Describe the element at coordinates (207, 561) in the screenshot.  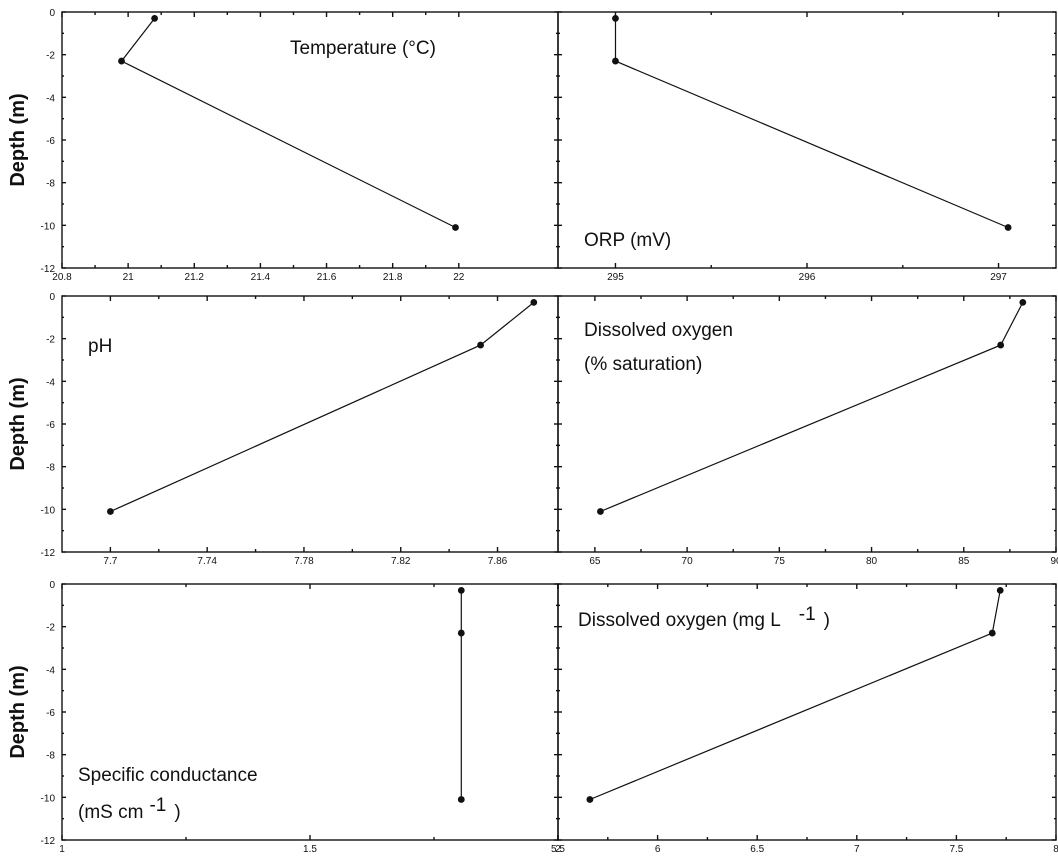
I see `x-tick-label: 7.74` at that location.